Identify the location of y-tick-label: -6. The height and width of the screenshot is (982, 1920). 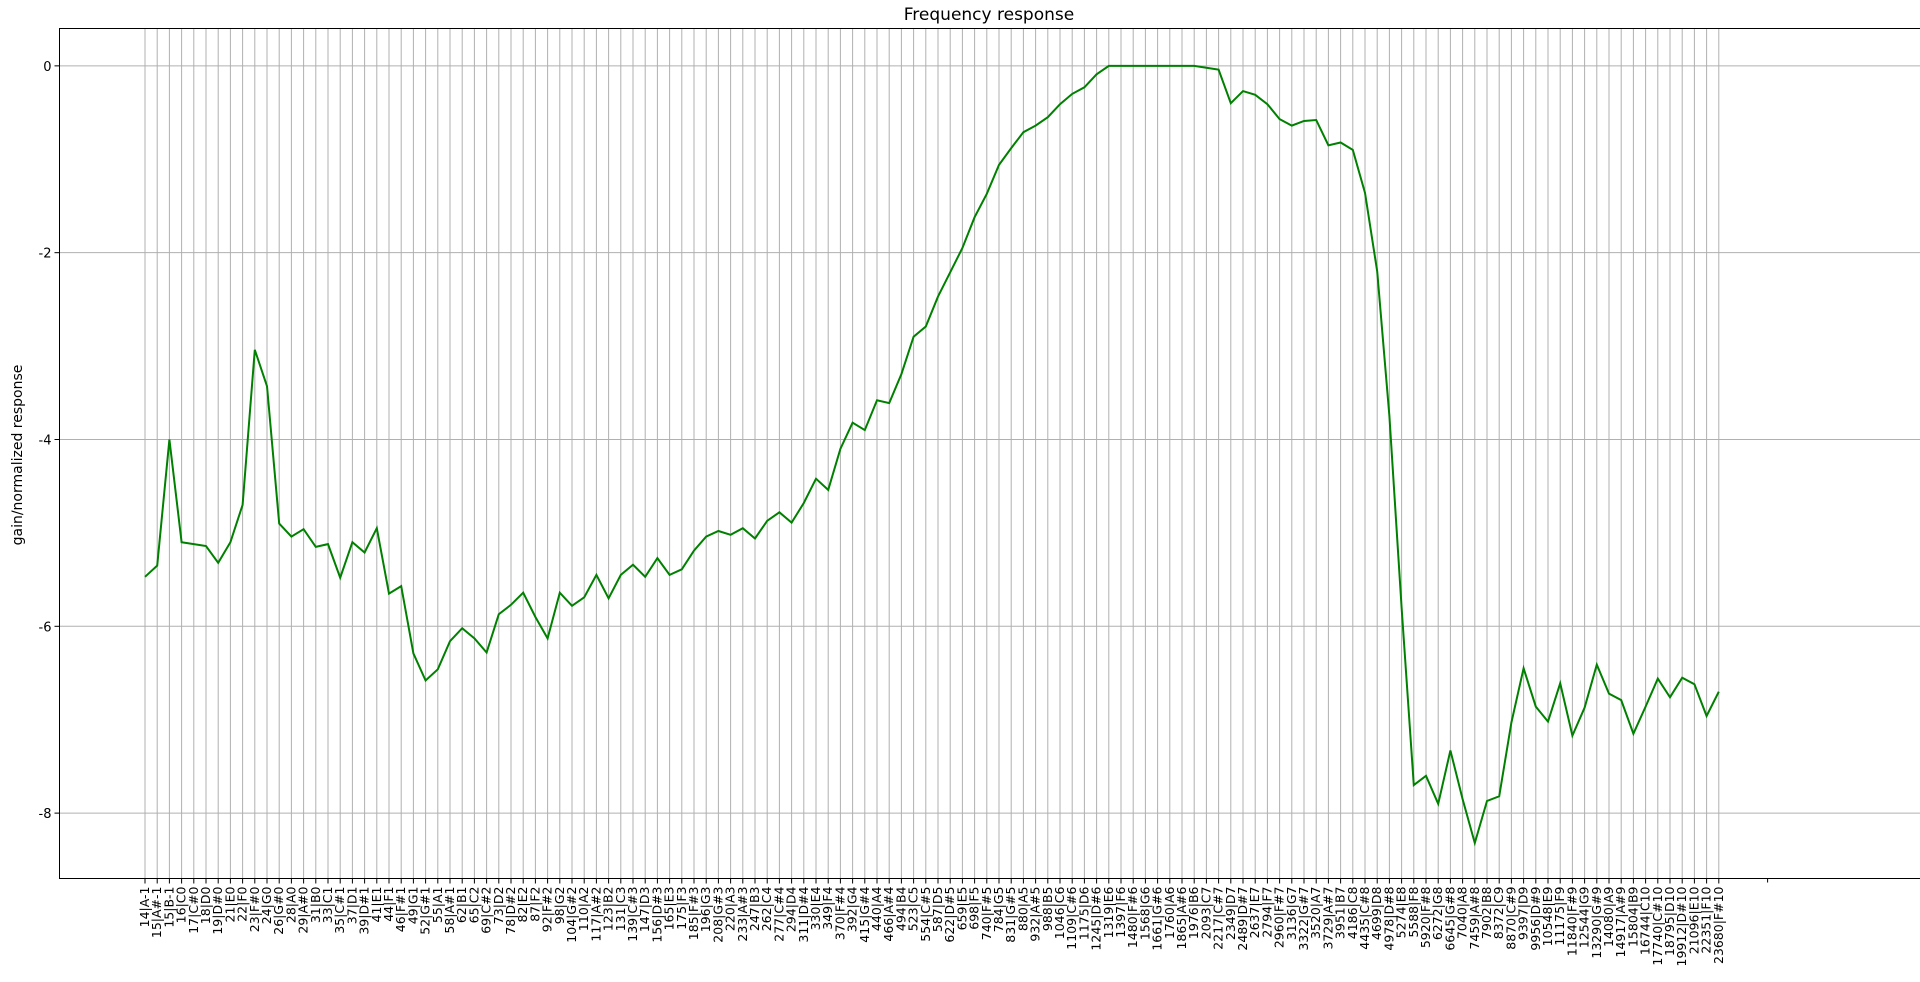
(45, 627).